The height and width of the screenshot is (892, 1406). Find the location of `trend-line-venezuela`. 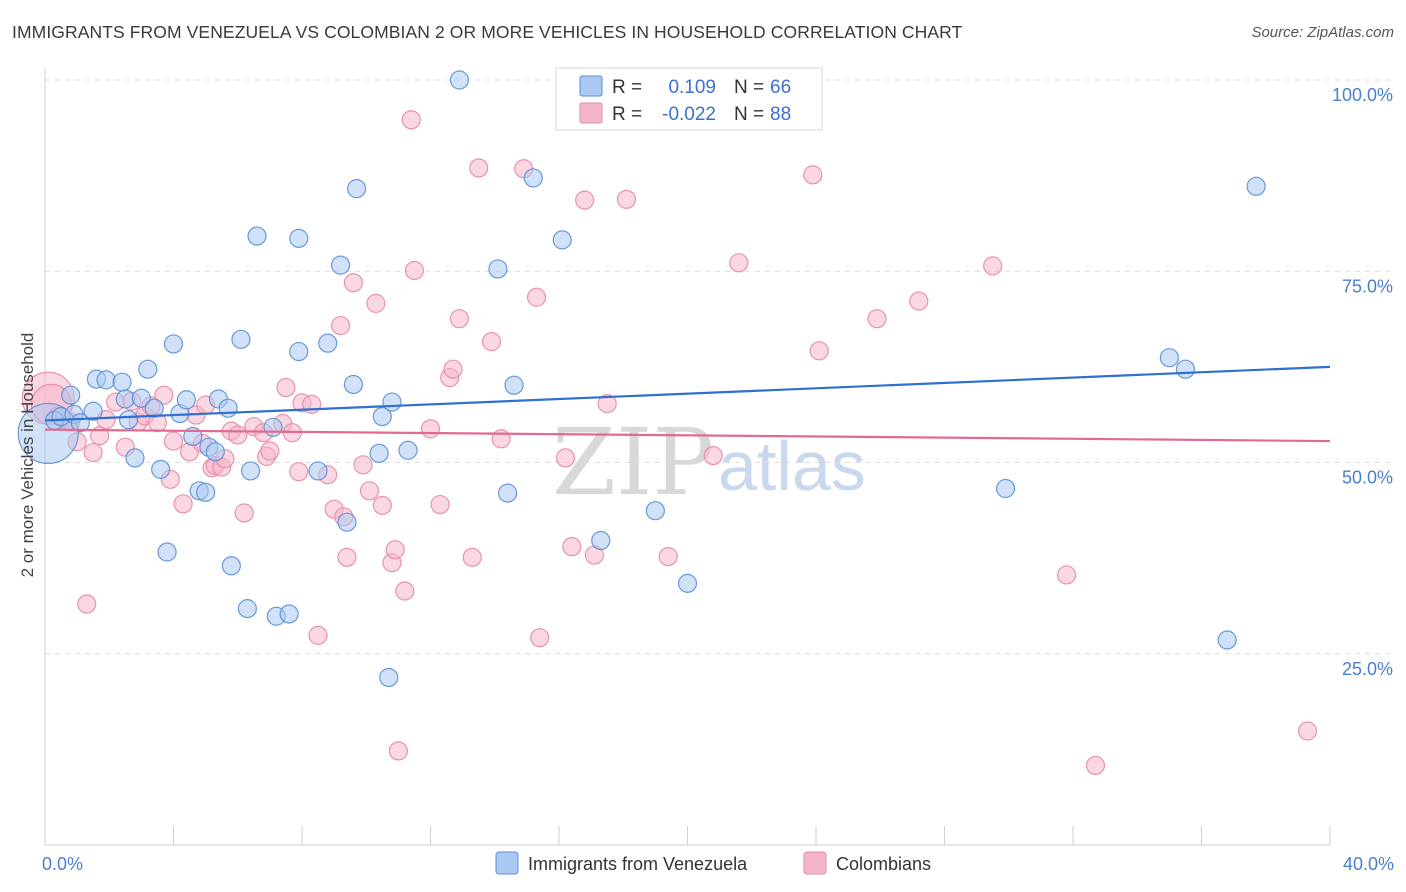

trend-line-venezuela is located at coordinates (687, 393).